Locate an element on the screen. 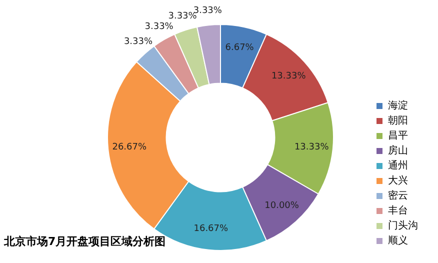 The width and height of the screenshot is (438, 263). legend-label: 昌平 is located at coordinates (398, 136).